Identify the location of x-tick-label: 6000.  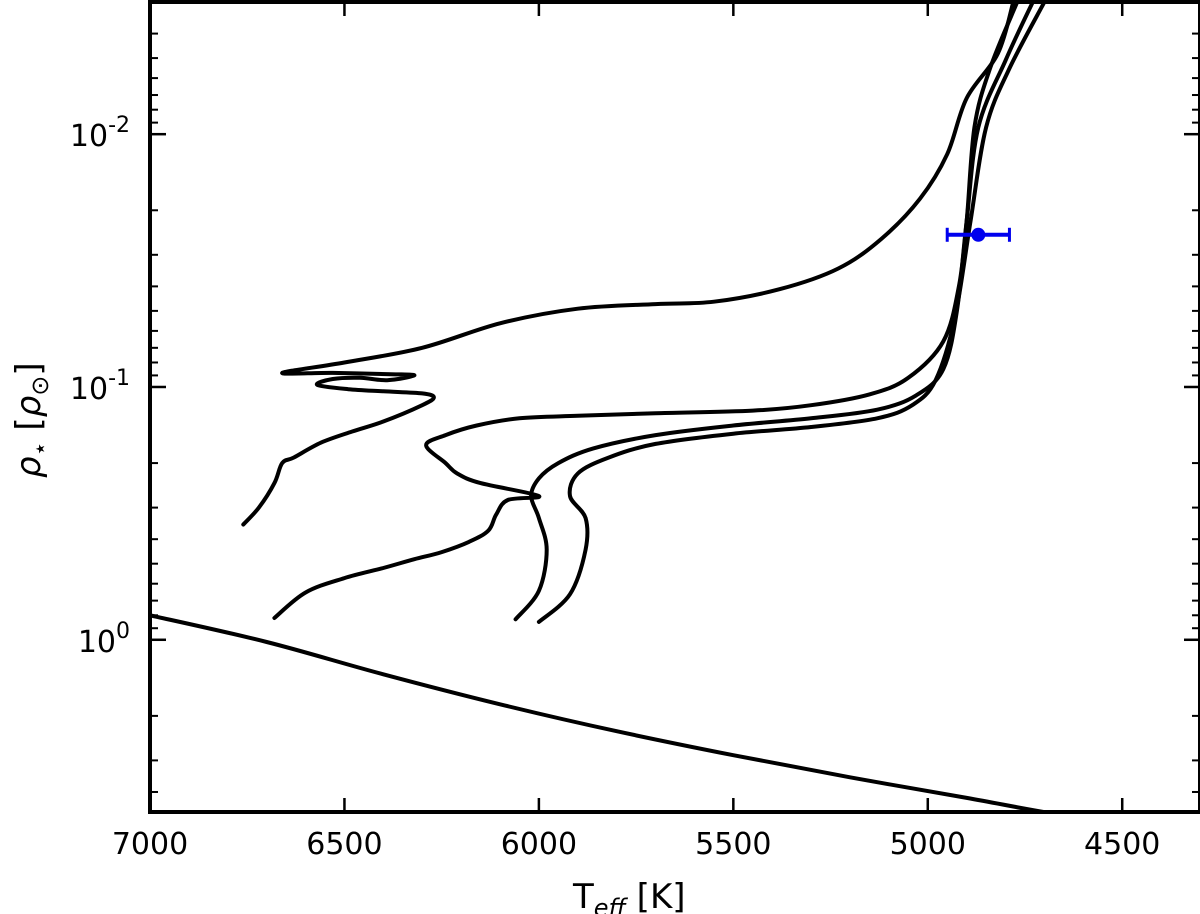
(539, 844).